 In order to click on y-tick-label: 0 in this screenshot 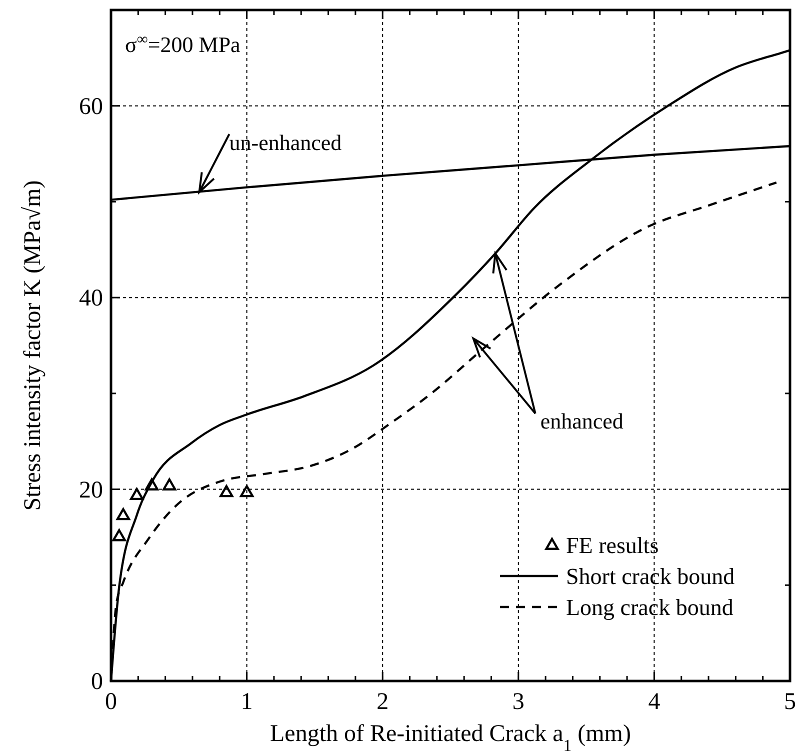, I will do `click(97, 682)`.